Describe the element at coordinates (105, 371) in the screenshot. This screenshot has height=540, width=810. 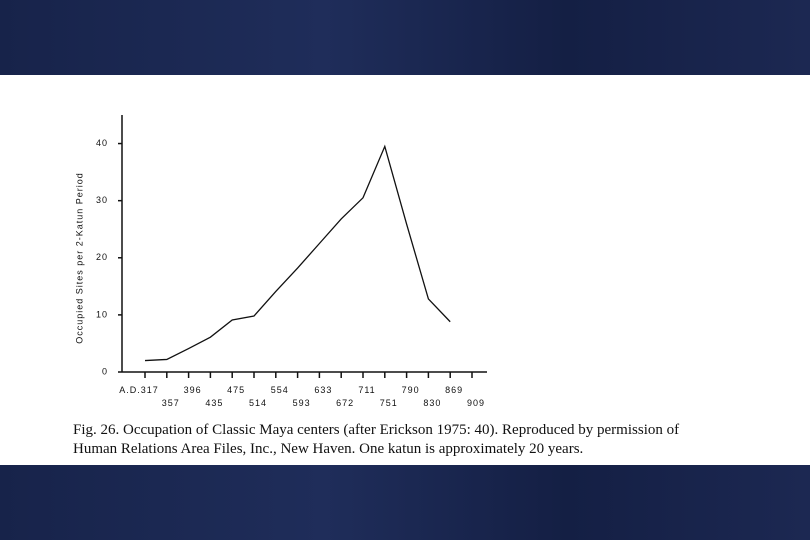
I see `y-tick-label: 0` at that location.